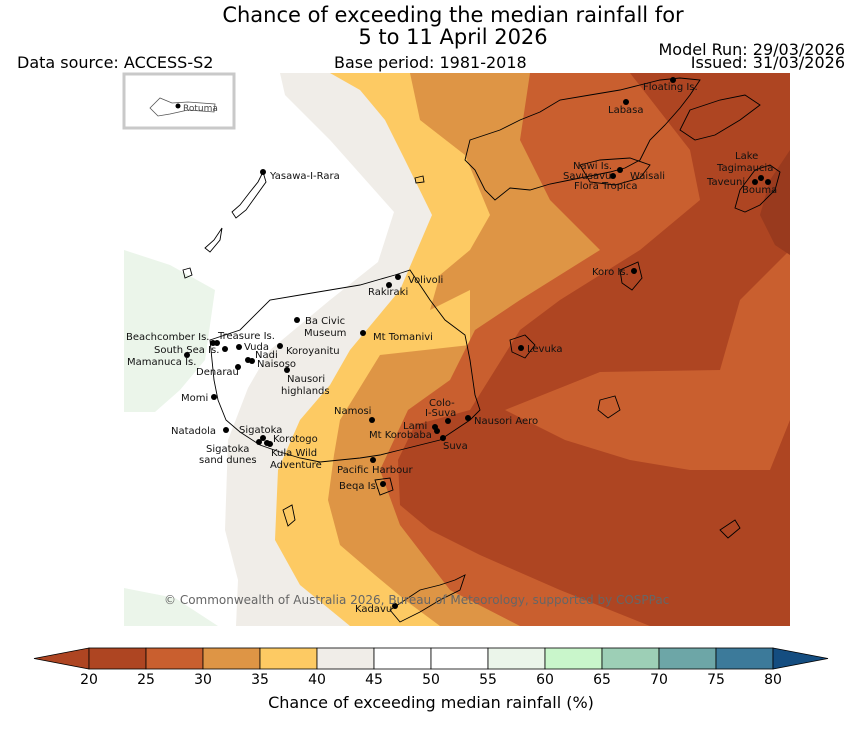 This screenshot has height=736, width=862. What do you see at coordinates (488, 680) in the screenshot?
I see `colorbar-tick-label: 55` at bounding box center [488, 680].